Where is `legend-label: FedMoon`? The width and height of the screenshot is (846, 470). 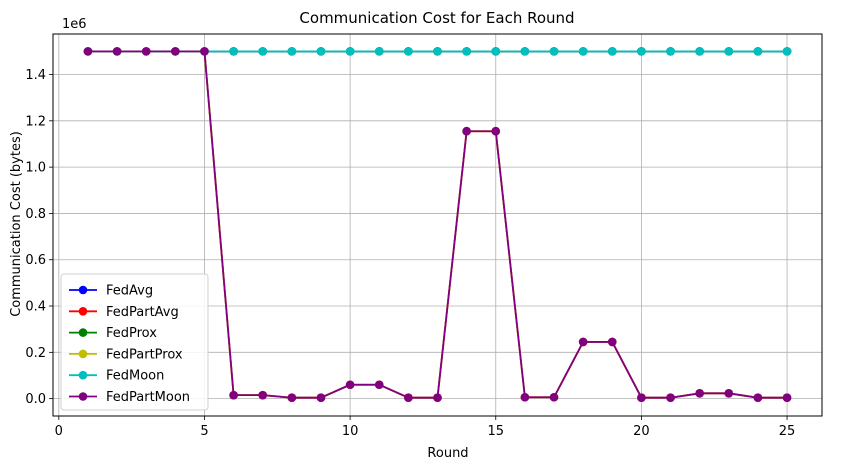
legend-label: FedMoon is located at coordinates (135, 376).